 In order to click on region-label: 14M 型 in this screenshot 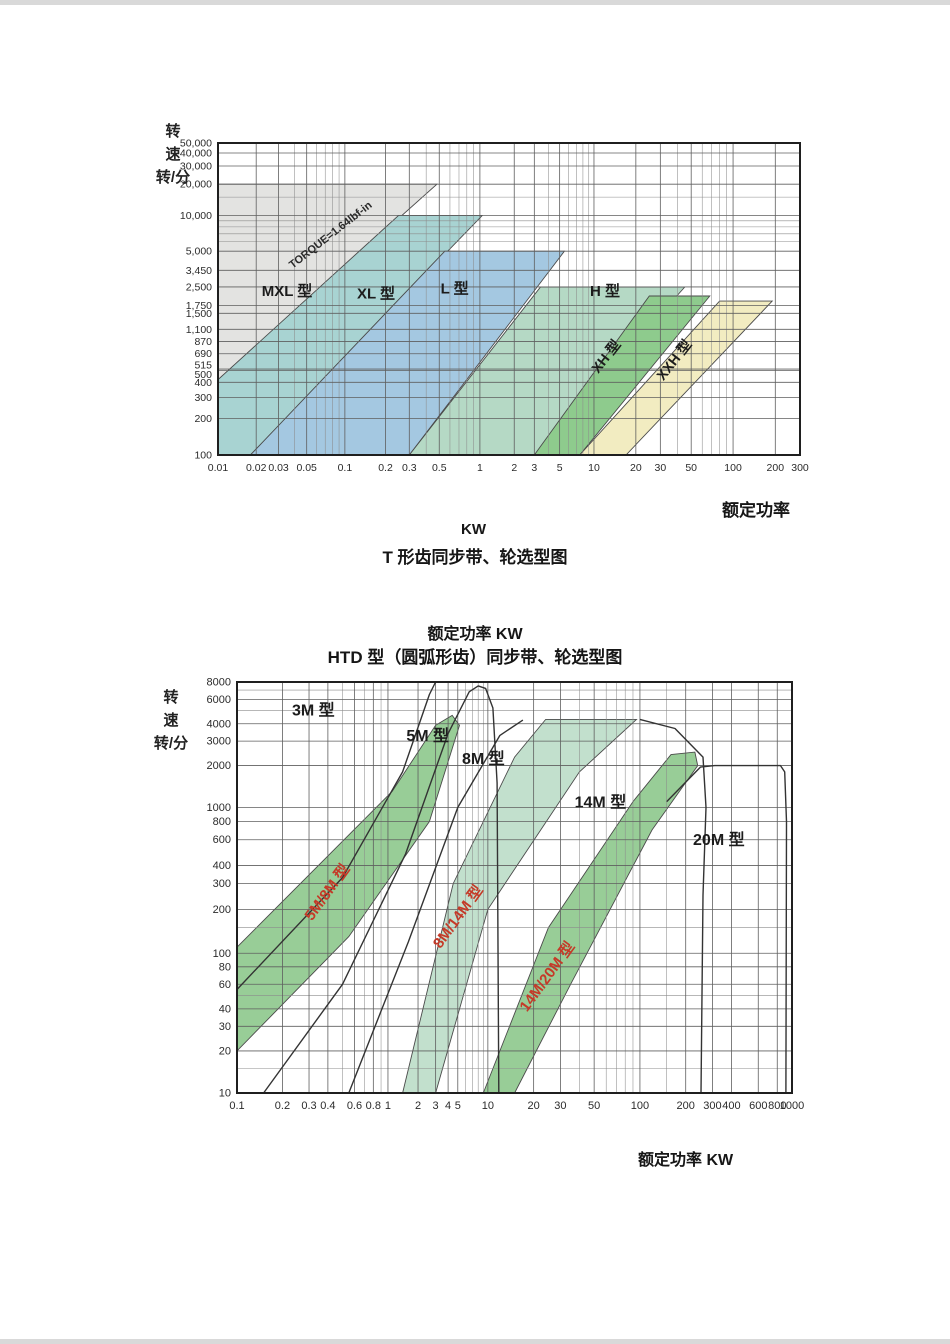, I will do `click(601, 802)`.